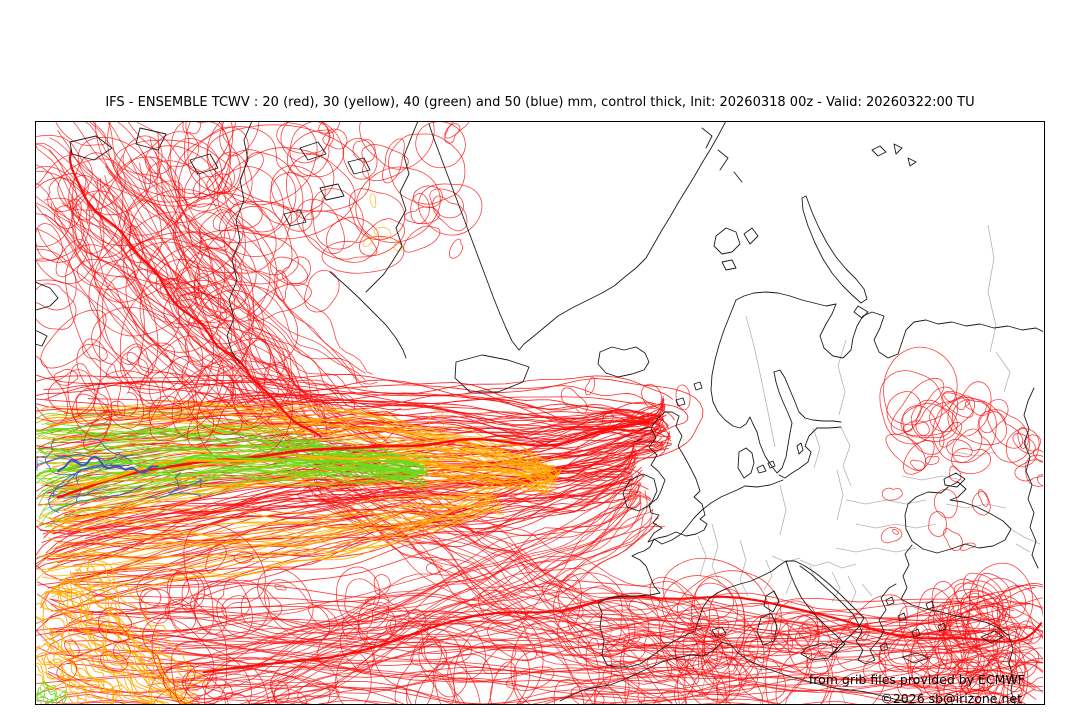  Describe the element at coordinates (916, 679) in the screenshot. I see `attribution-source: from grib files provided by ECMWF` at that location.